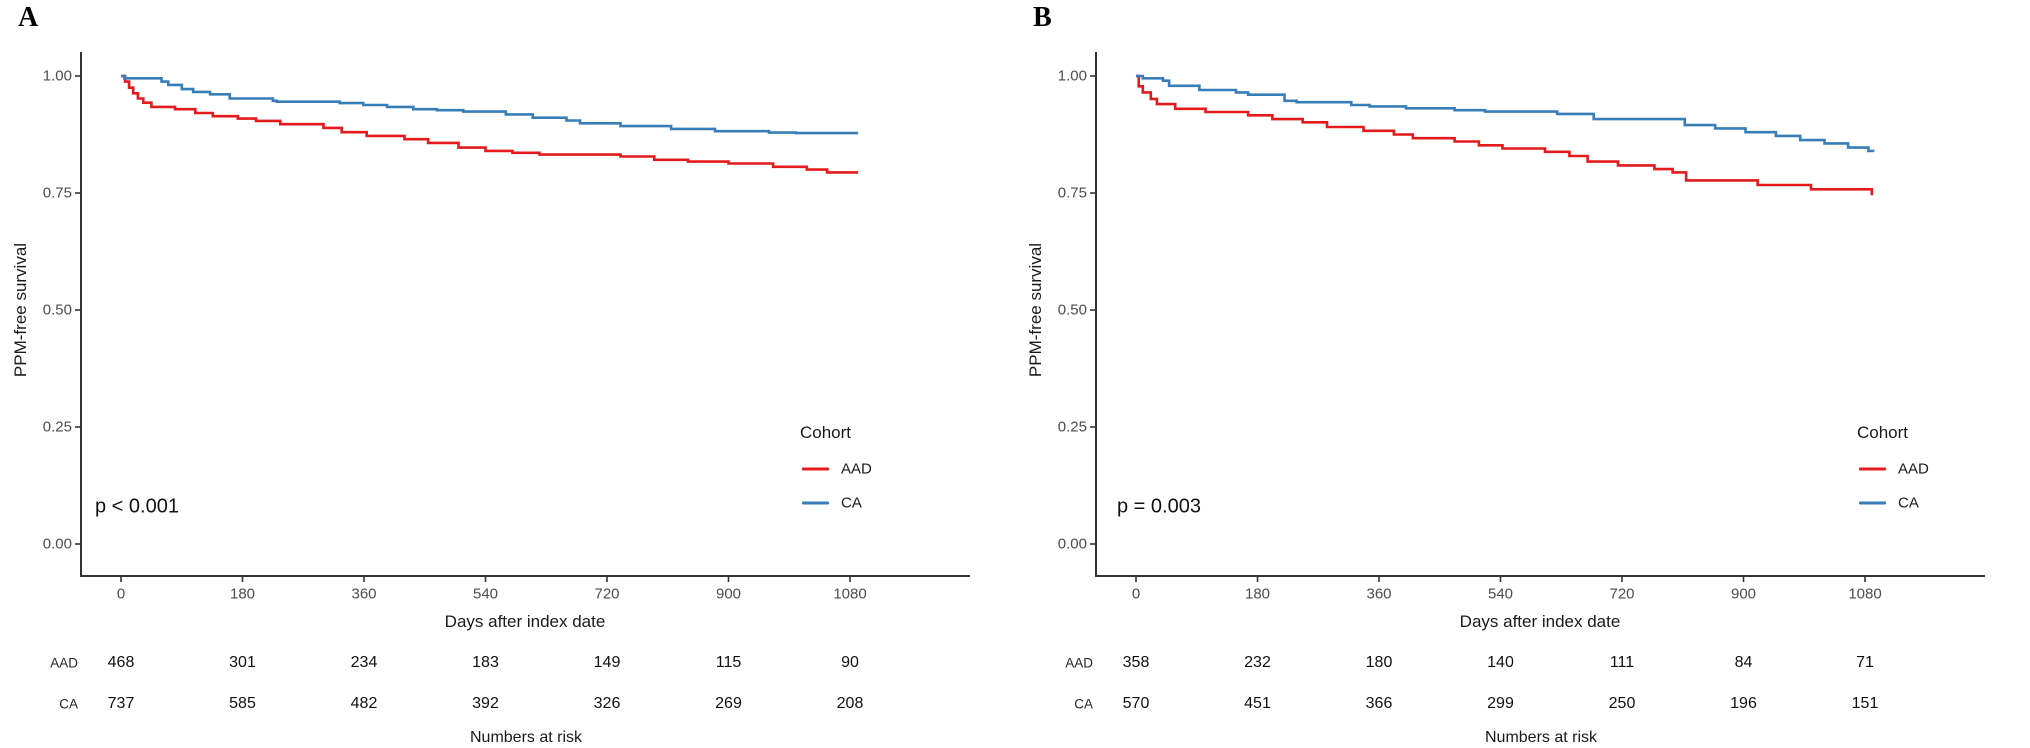  Describe the element at coordinates (1743, 703) in the screenshot. I see `risk-value: 196` at that location.